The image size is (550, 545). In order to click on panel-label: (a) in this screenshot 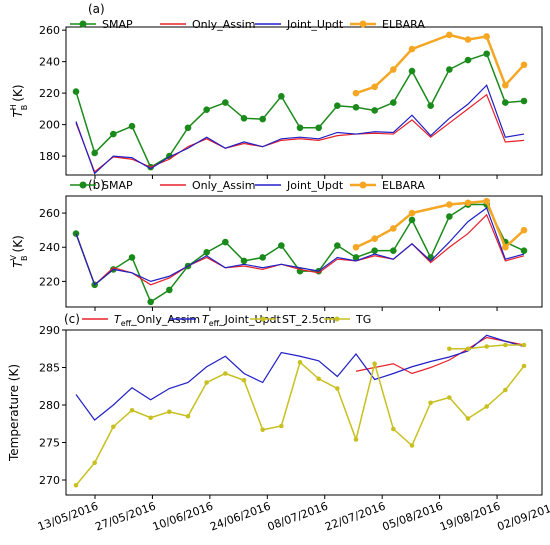, I will do `click(96, 9)`.